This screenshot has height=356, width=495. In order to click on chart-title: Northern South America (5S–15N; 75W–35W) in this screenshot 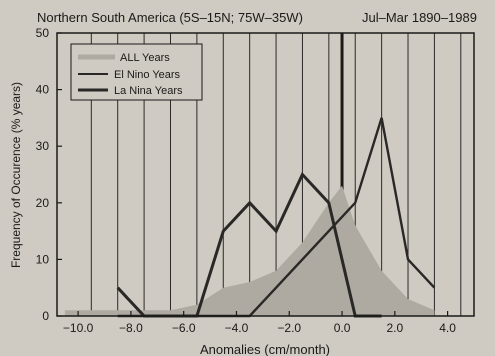, I will do `click(170, 17)`.